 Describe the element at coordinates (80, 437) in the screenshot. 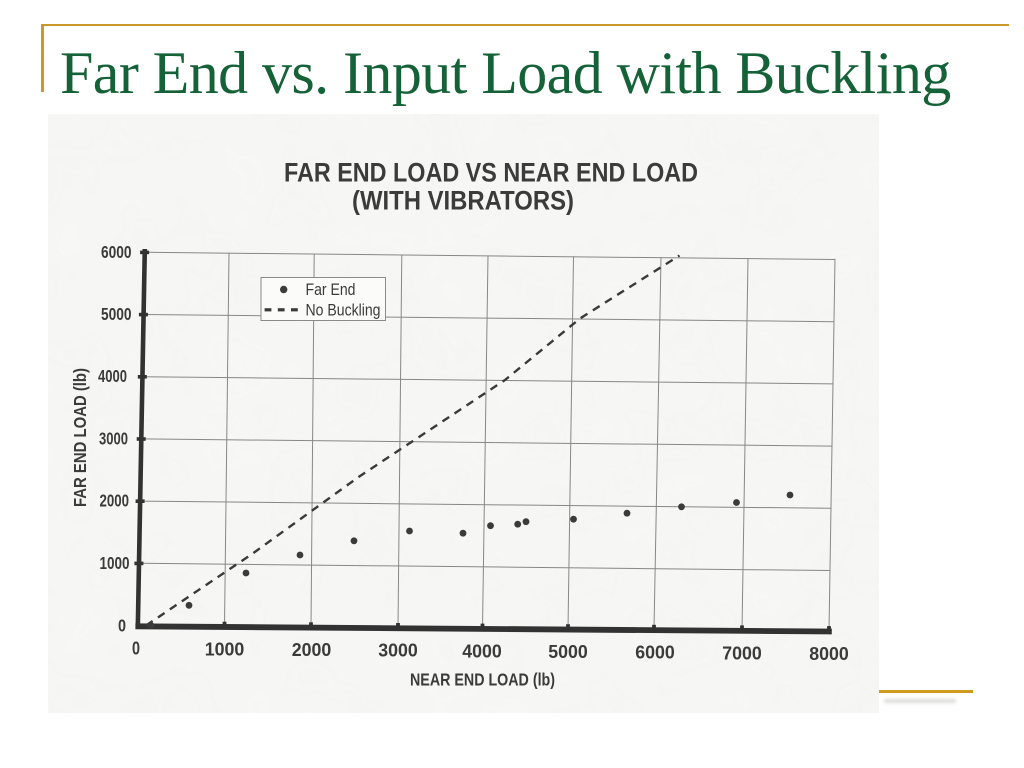

I see `svg-text: FAR END LOAD (lb)` at that location.